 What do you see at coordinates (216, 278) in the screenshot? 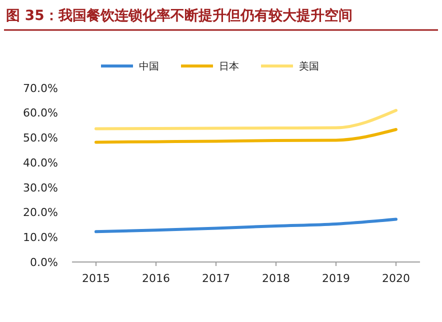
I see `x-tick-label: 2017` at bounding box center [216, 278].